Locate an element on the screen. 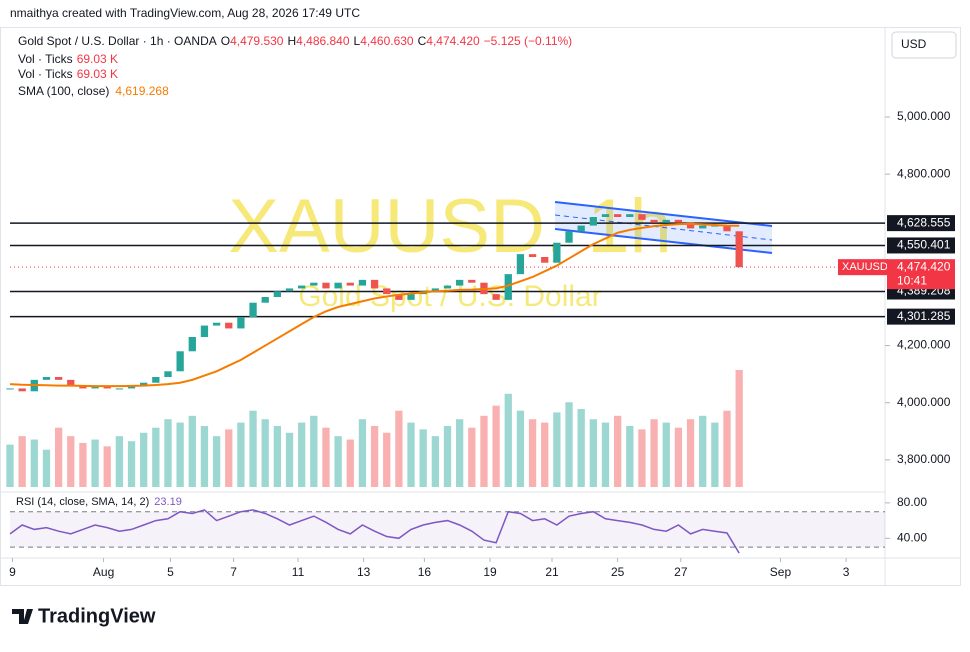 The height and width of the screenshot is (652, 970). rsi-line is located at coordinates (374, 531).